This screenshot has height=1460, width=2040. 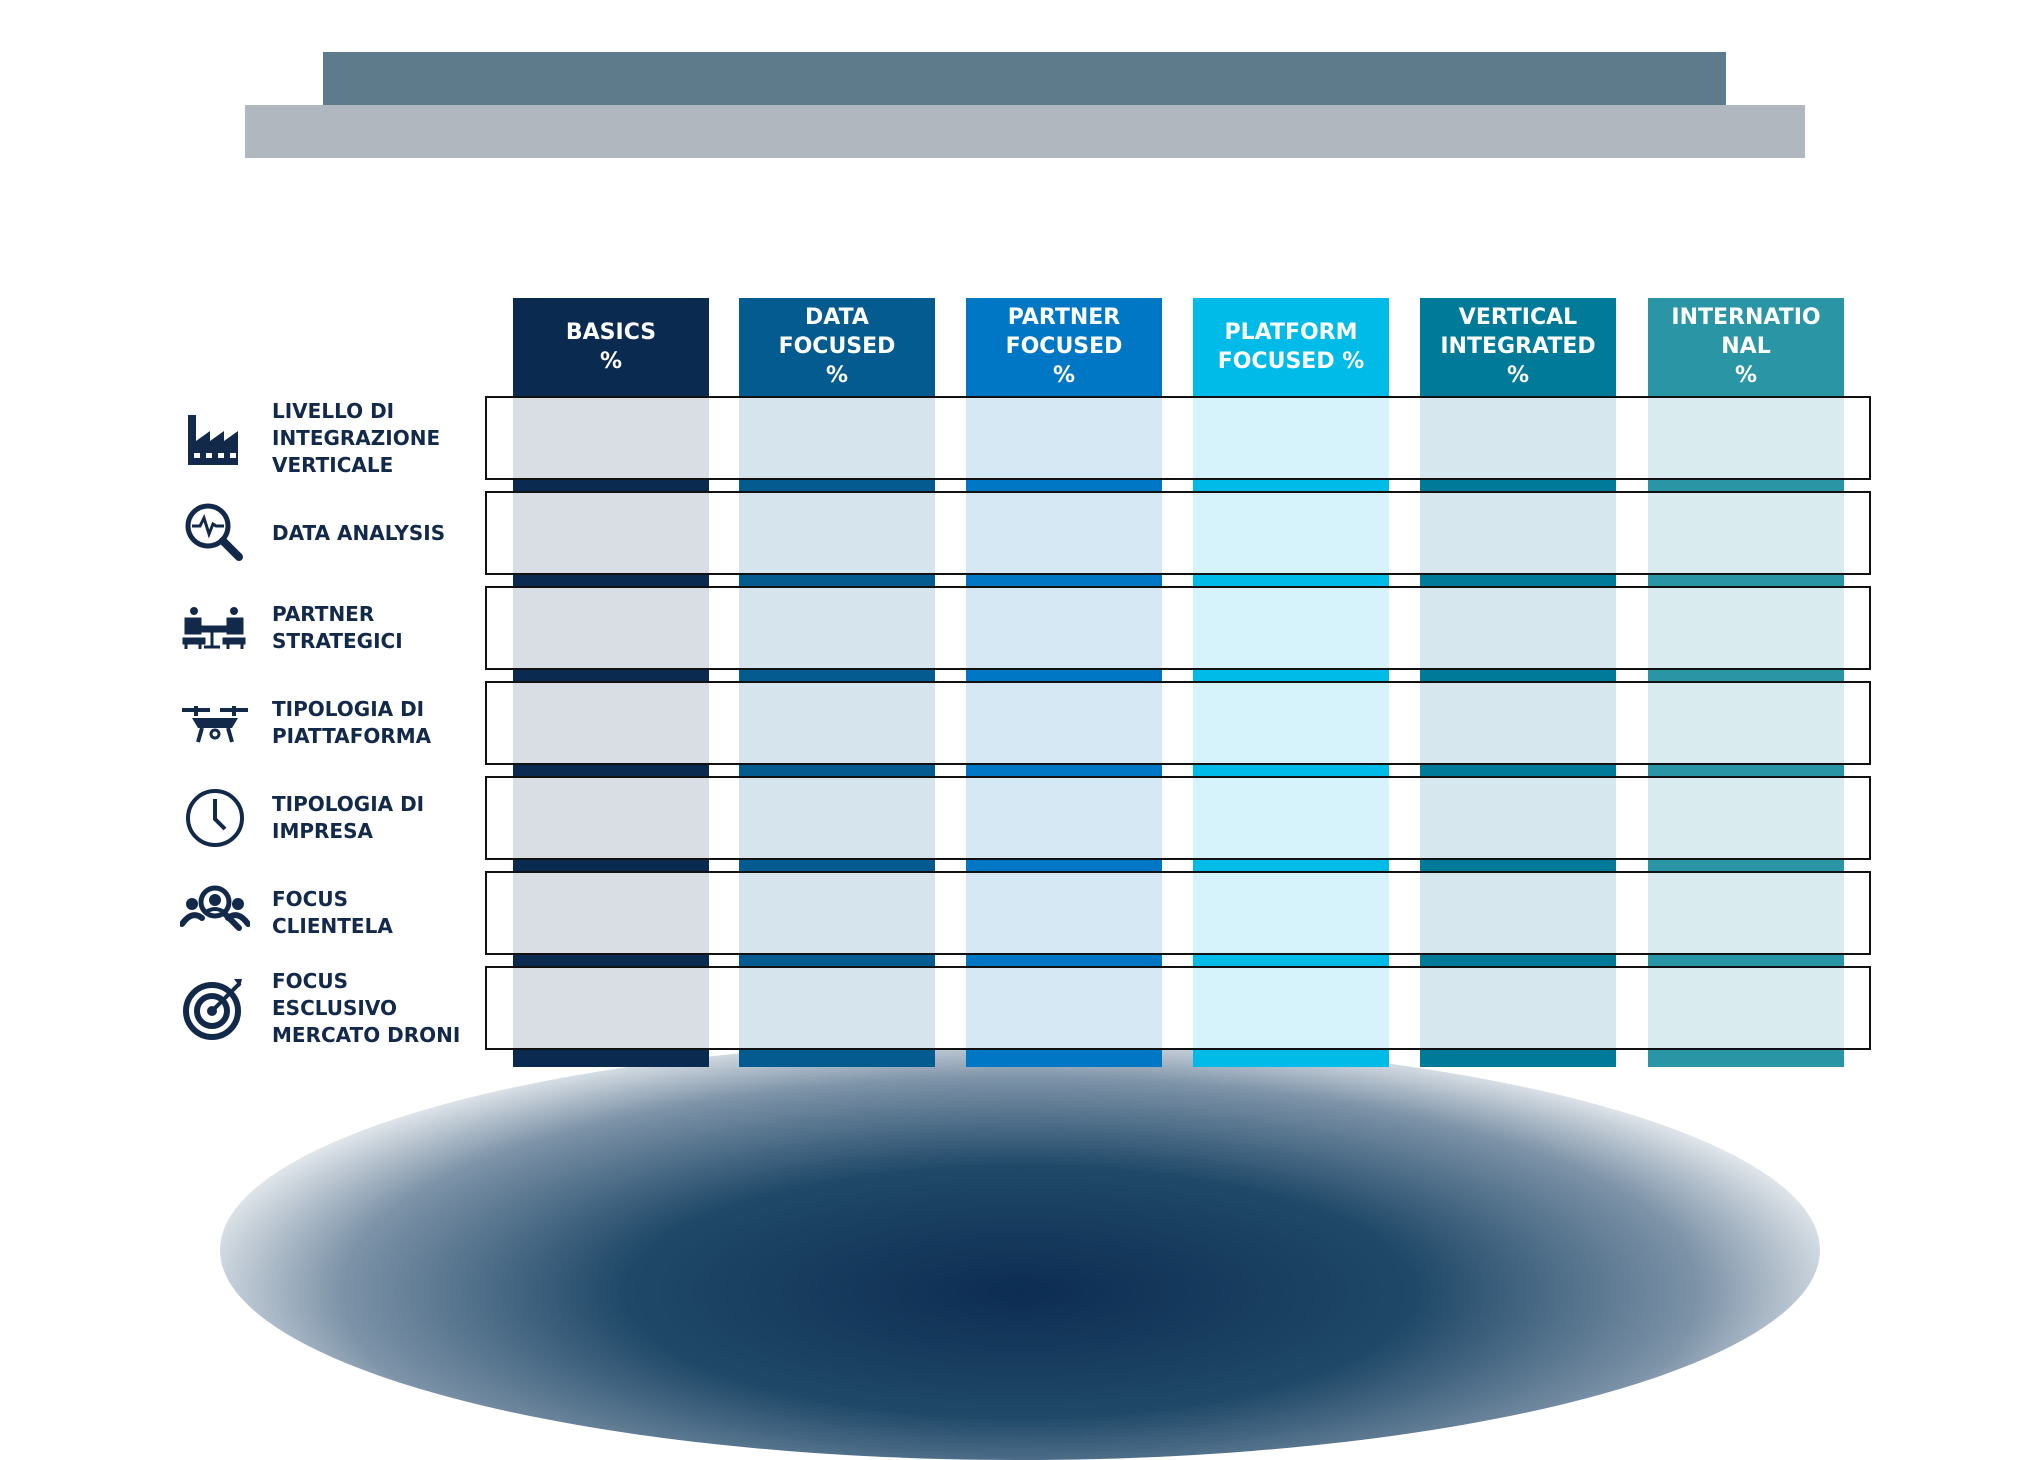 I want to click on row-label-line: LIVELLO DI, so click(x=333, y=410).